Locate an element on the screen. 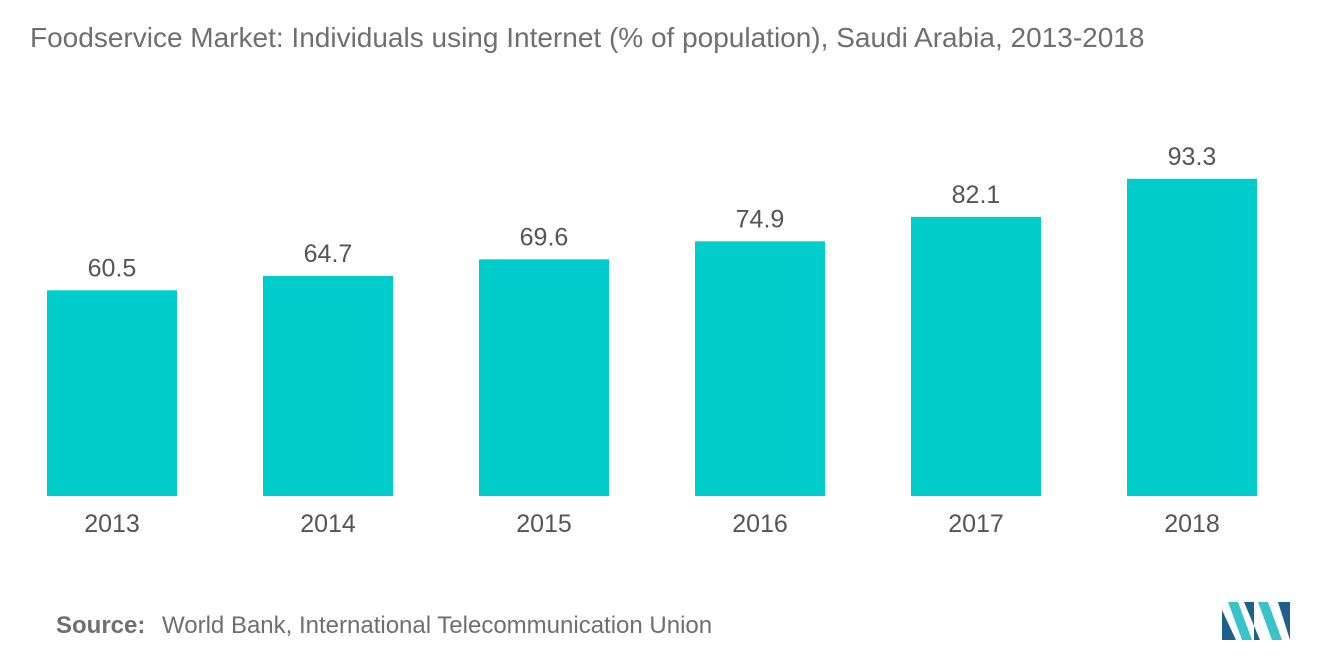  mordor-intelligence-logo-icon is located at coordinates (1257, 621).